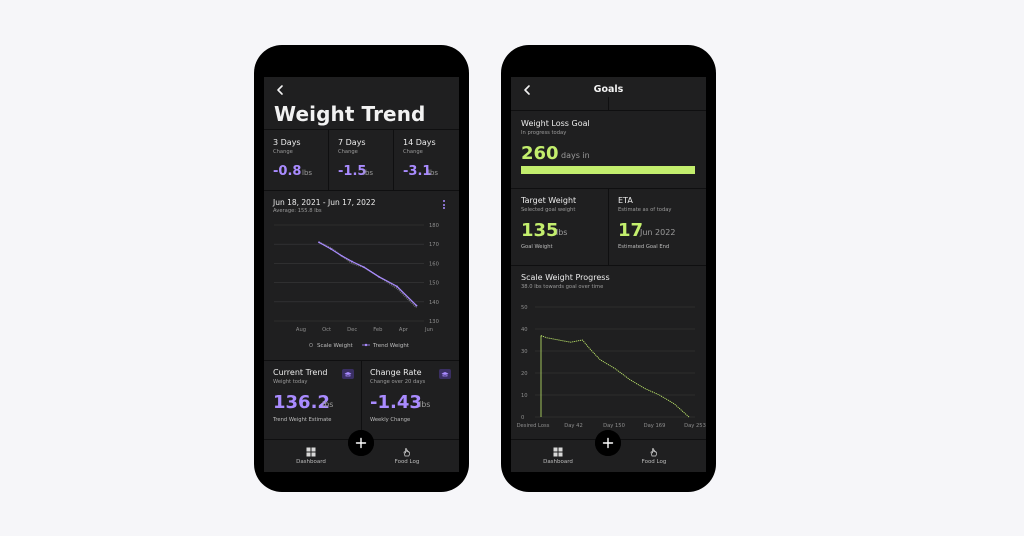  I want to click on card-caption: Trend Weight Estimate, so click(302, 420).